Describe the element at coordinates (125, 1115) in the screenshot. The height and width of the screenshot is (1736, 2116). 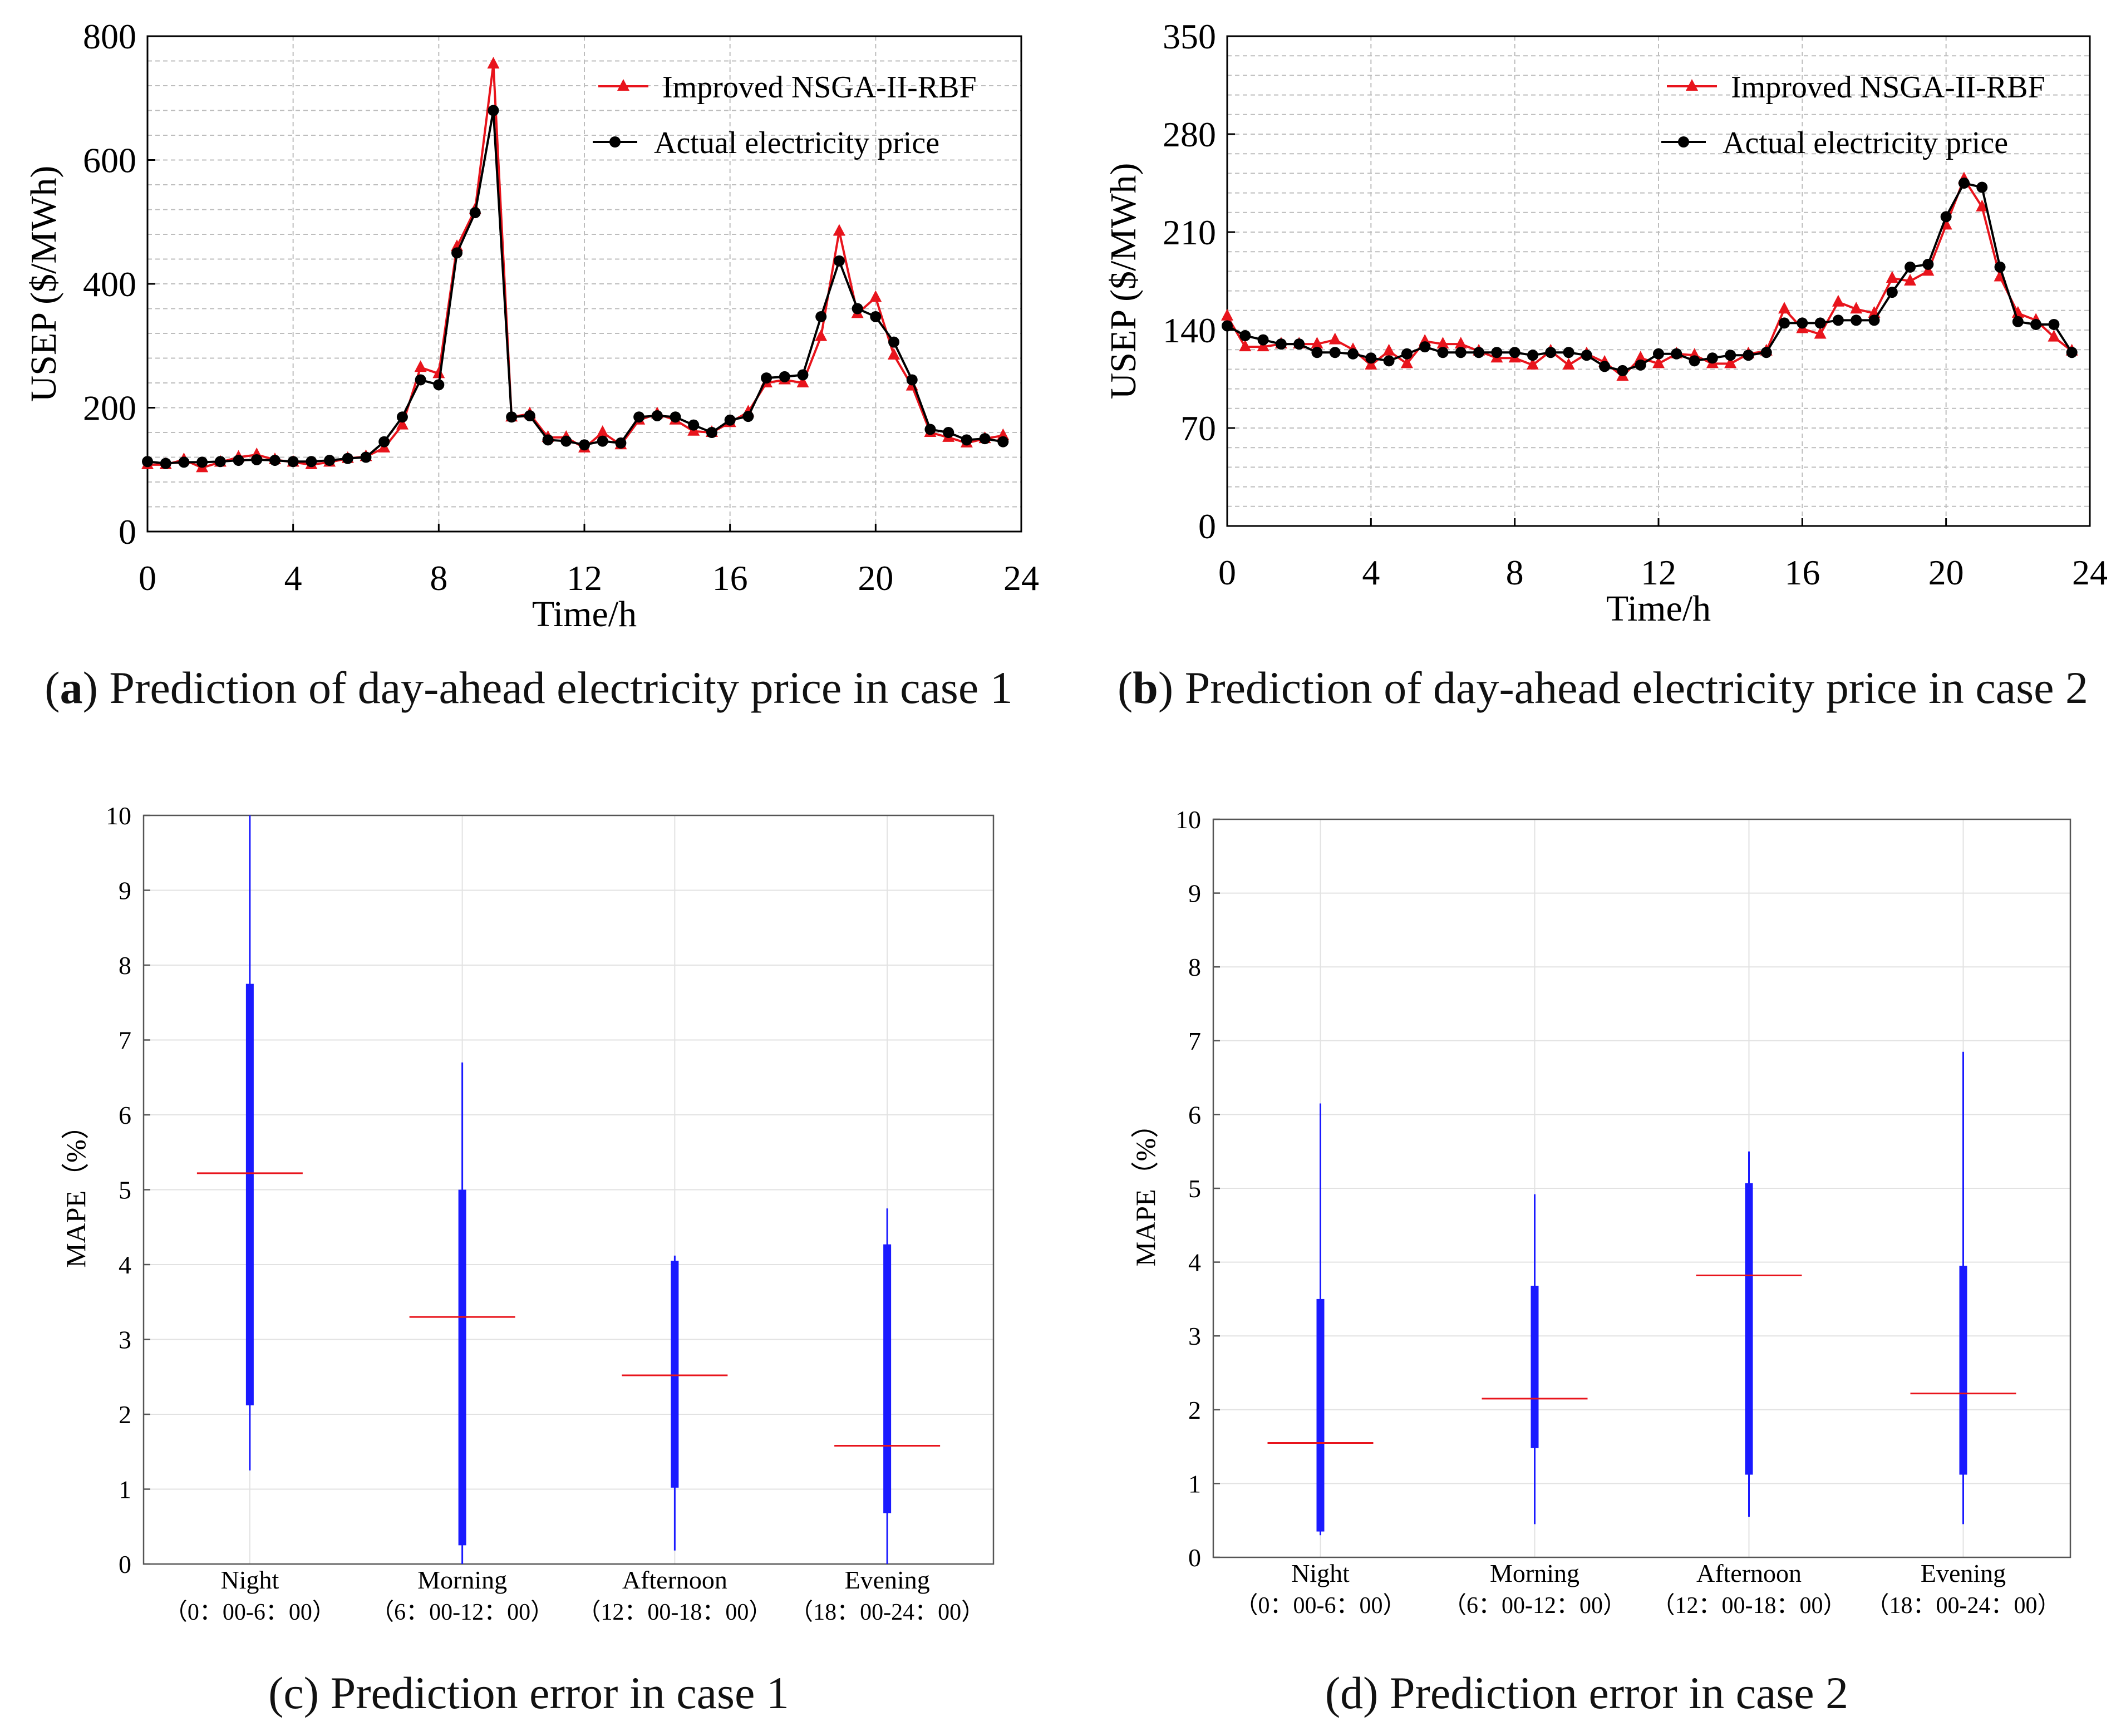
I see `y-tick-label: 6` at that location.